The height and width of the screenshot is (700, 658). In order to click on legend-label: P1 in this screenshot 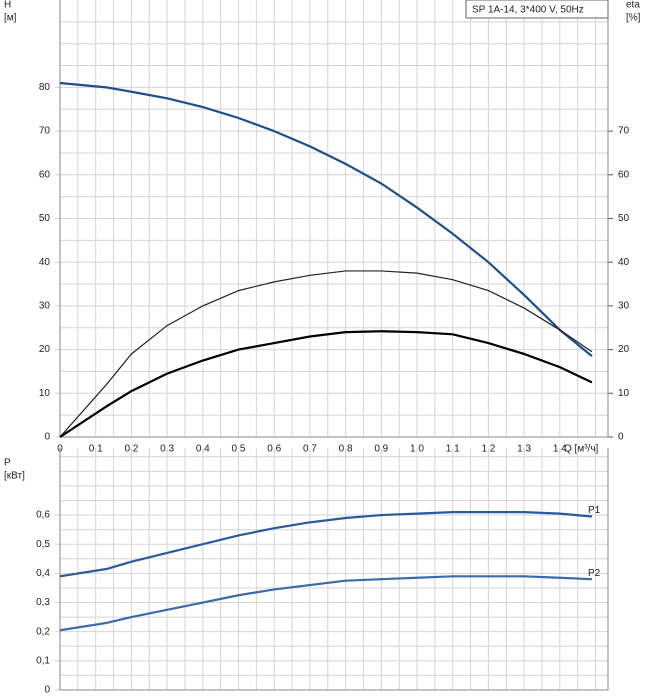, I will do `click(594, 510)`.